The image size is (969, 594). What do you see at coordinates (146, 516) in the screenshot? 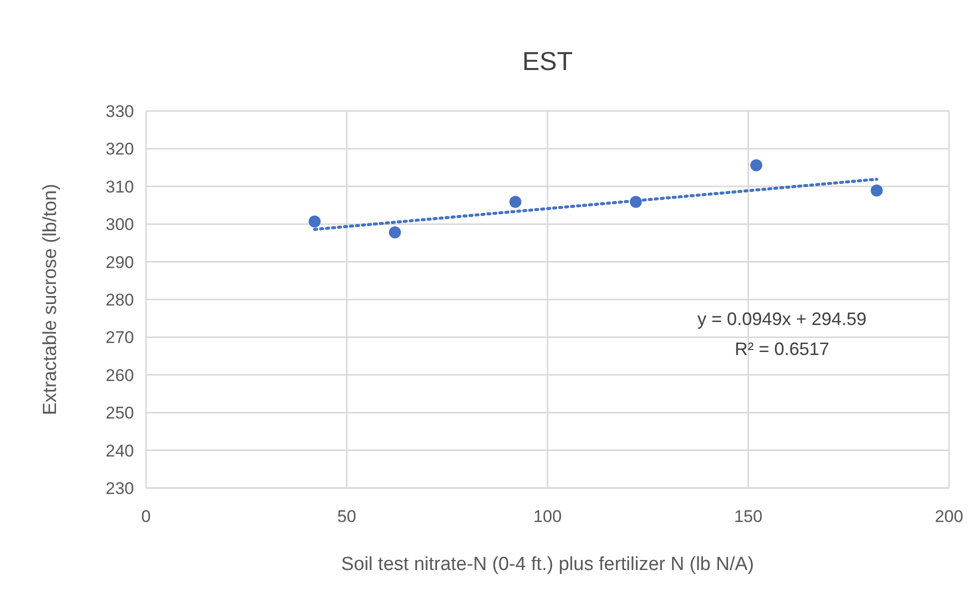
I see `x-tick-label: 0` at bounding box center [146, 516].